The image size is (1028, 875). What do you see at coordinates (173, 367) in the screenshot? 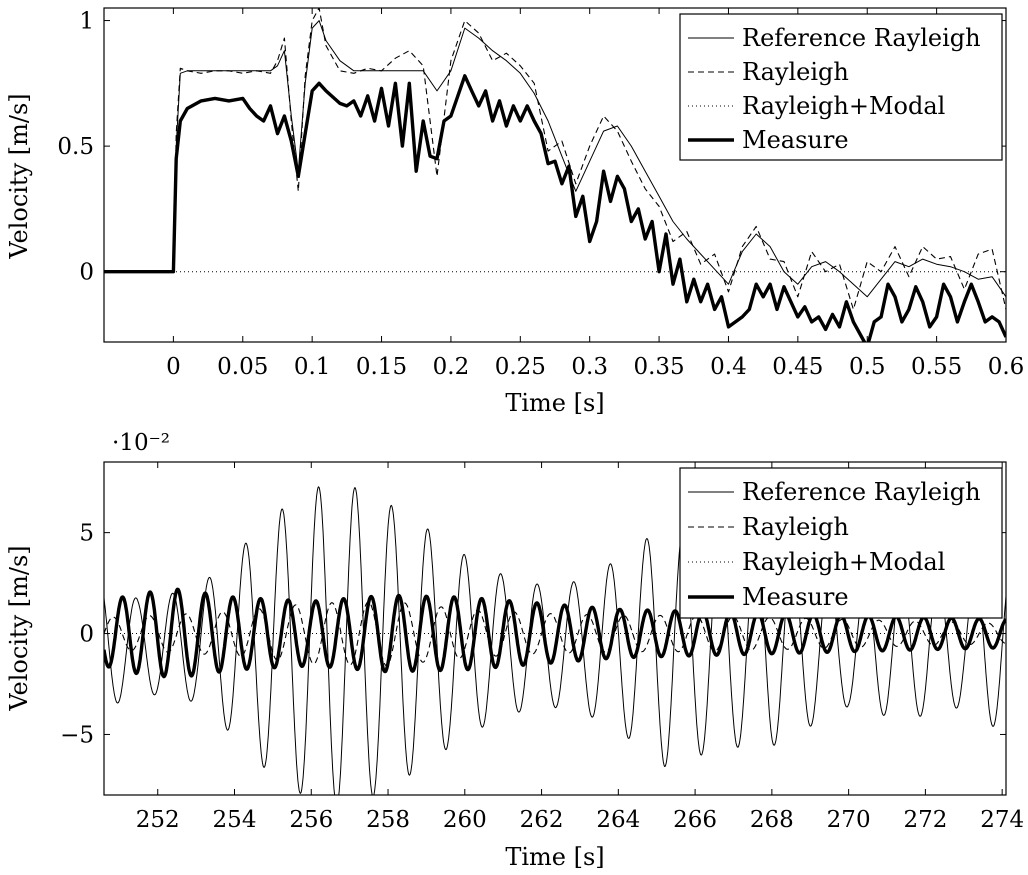
I see `x-tick-label: 0` at bounding box center [173, 367].